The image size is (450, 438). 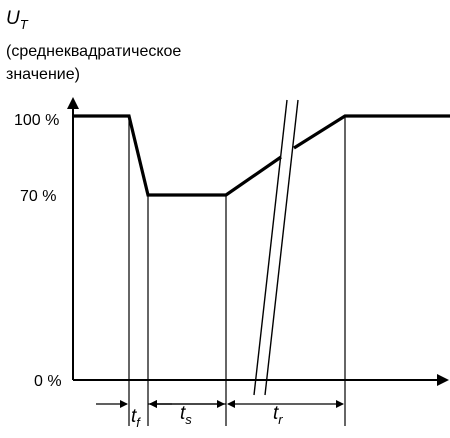 I want to click on tf-label: tf, so click(x=136, y=418).